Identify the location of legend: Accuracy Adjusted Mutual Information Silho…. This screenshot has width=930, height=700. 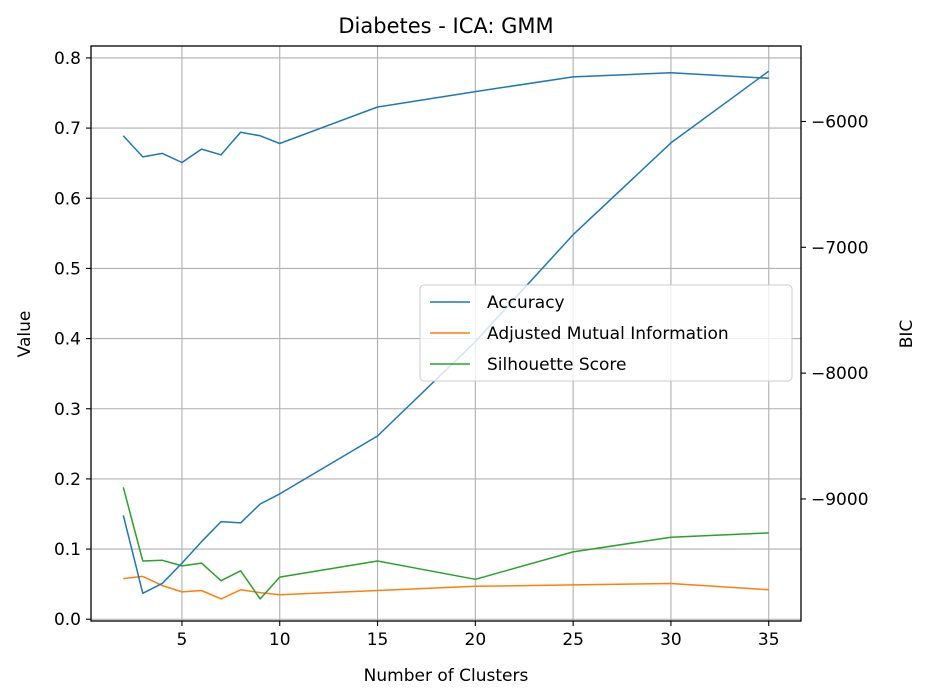
(606, 333).